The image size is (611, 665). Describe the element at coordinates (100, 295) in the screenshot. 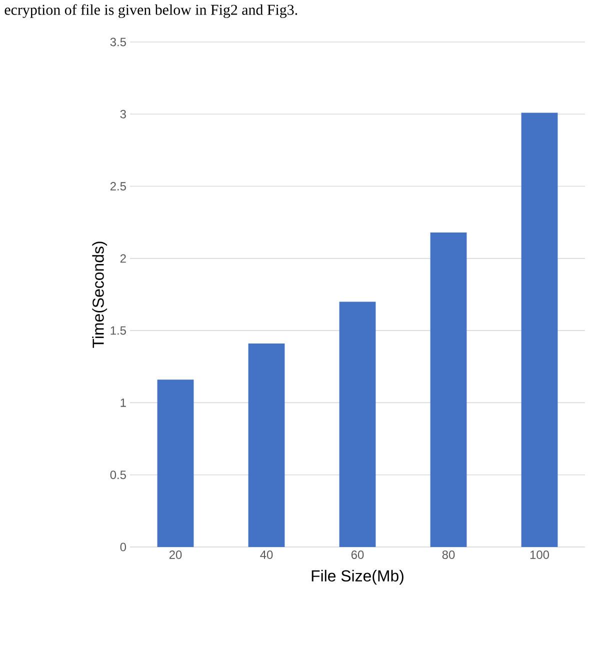

I see `y-axis-title: Time(Seconds)` at that location.